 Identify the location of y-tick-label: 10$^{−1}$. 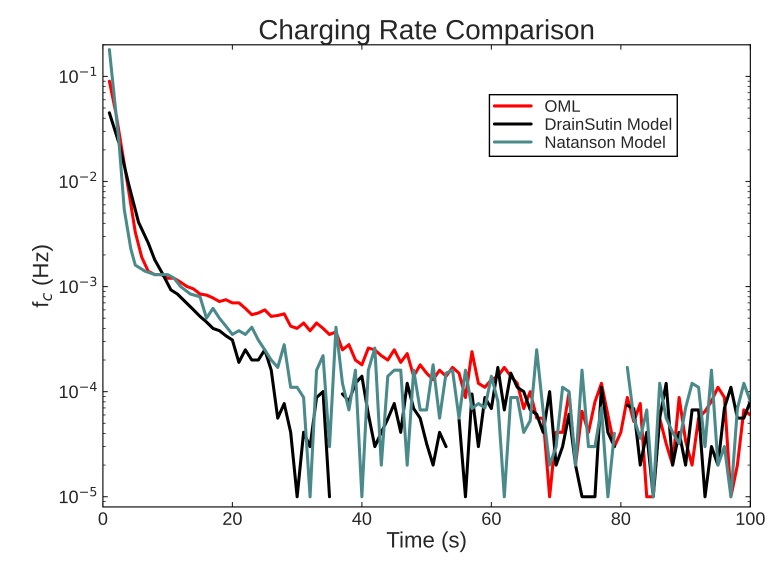
(78, 75).